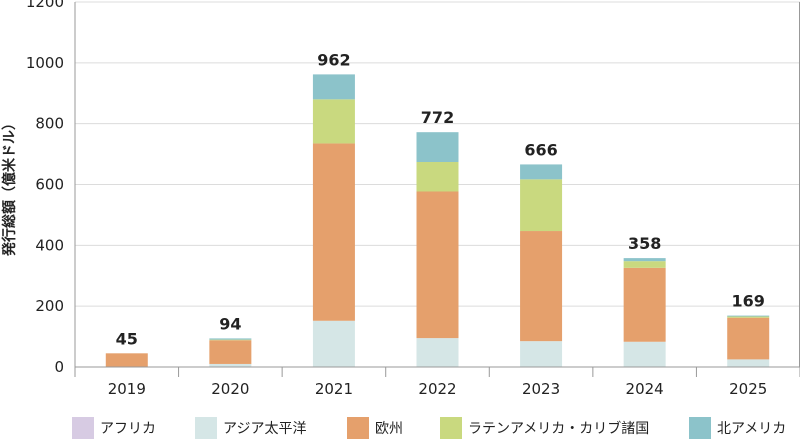 Image resolution: width=800 pixels, height=440 pixels. What do you see at coordinates (59, 367) in the screenshot?
I see `y-tick-label: 0` at bounding box center [59, 367].